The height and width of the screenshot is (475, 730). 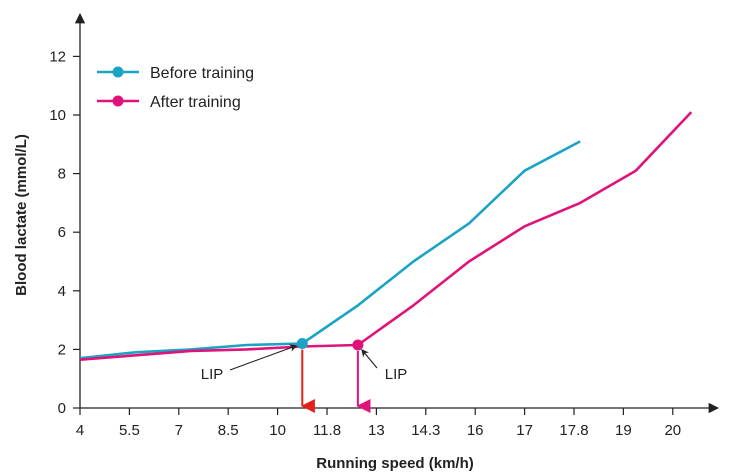 What do you see at coordinates (425, 430) in the screenshot?
I see `x-tick-label: 14.3` at bounding box center [425, 430].